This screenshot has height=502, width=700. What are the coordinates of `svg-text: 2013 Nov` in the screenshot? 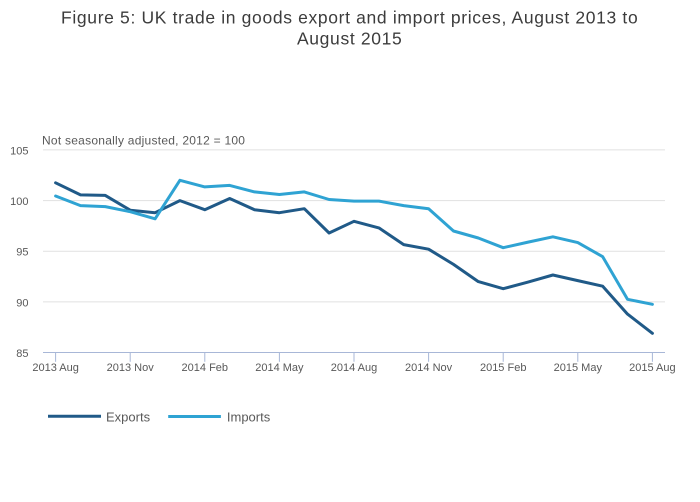 It's located at (131, 368).